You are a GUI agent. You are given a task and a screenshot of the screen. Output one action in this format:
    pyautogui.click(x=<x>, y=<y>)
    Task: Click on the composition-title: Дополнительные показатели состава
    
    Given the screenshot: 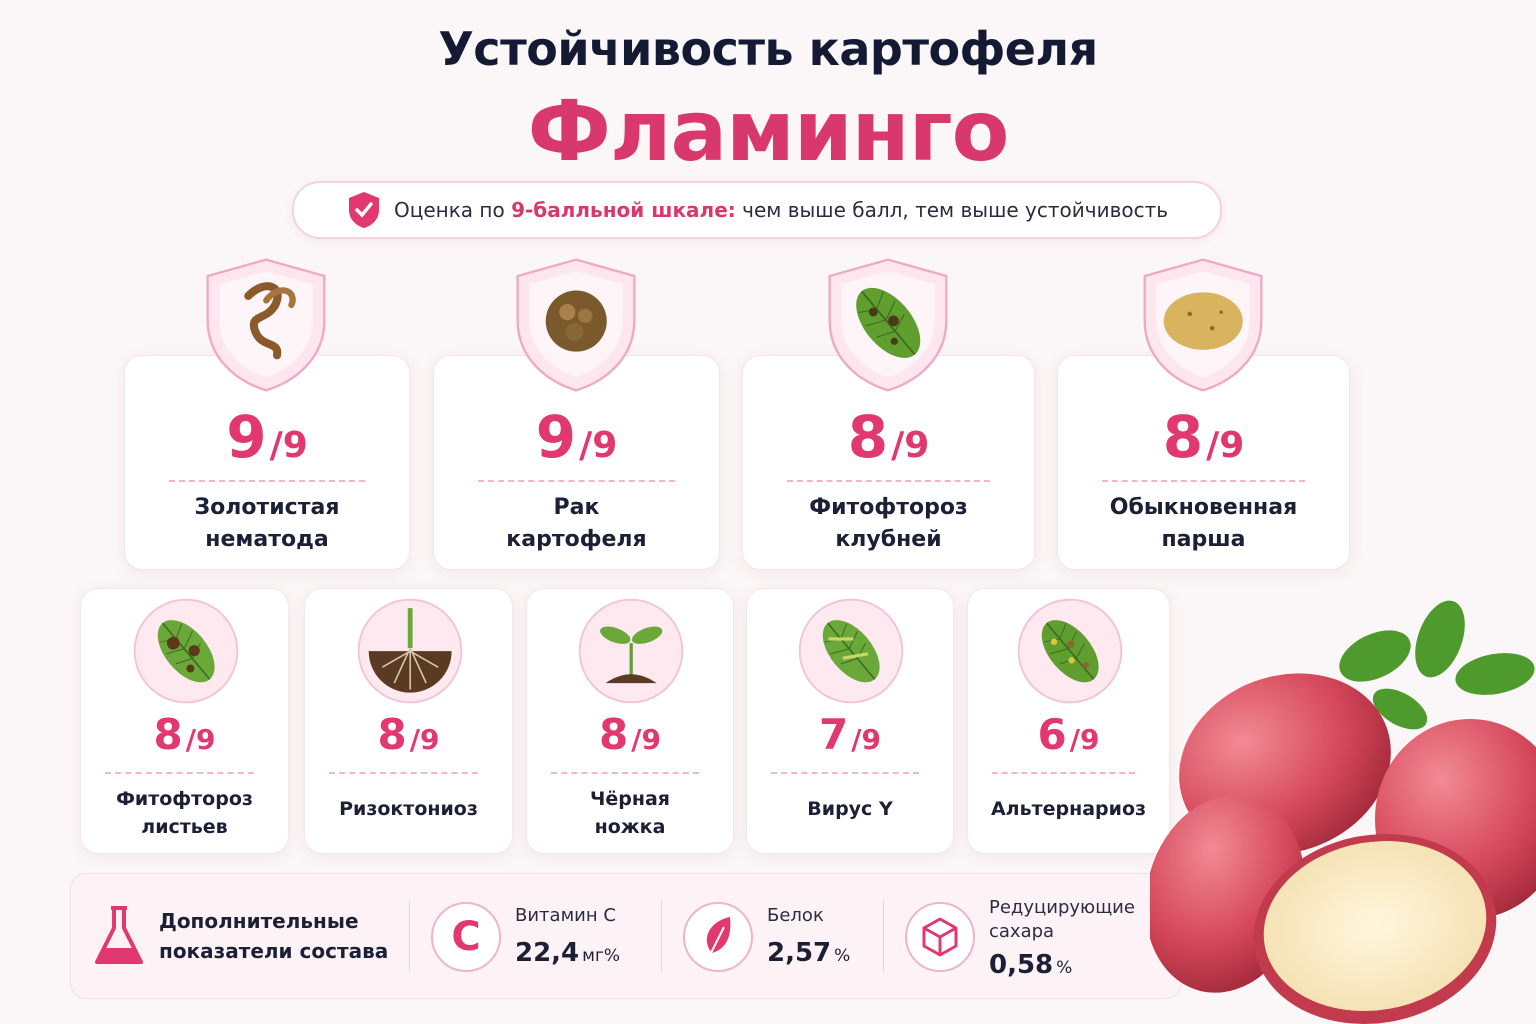 What is the action you would take?
    pyautogui.click(x=273, y=936)
    